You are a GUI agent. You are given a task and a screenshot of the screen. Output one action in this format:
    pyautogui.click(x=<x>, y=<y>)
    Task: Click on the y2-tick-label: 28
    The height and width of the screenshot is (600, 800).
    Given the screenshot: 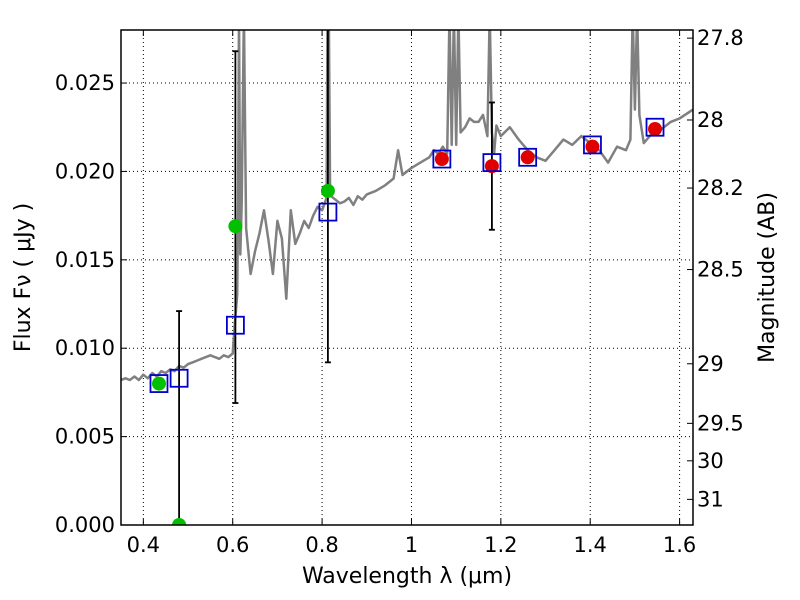 What is the action you would take?
    pyautogui.click(x=710, y=120)
    